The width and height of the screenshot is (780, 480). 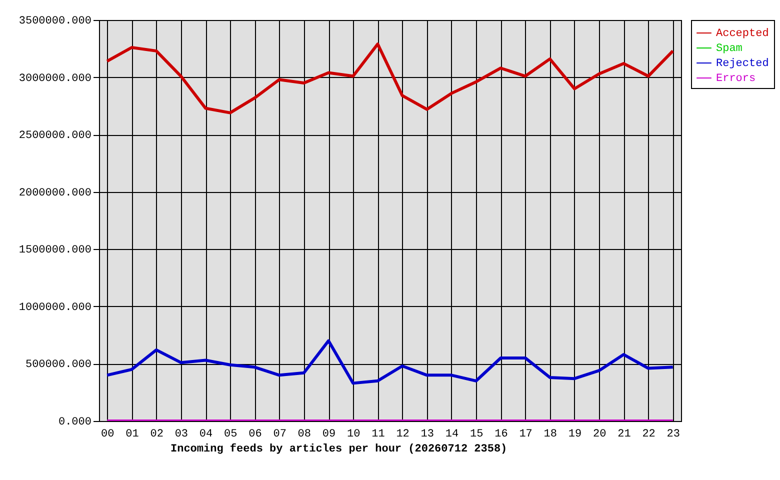 What do you see at coordinates (525, 434) in the screenshot?
I see `x-tick-label: 17` at bounding box center [525, 434].